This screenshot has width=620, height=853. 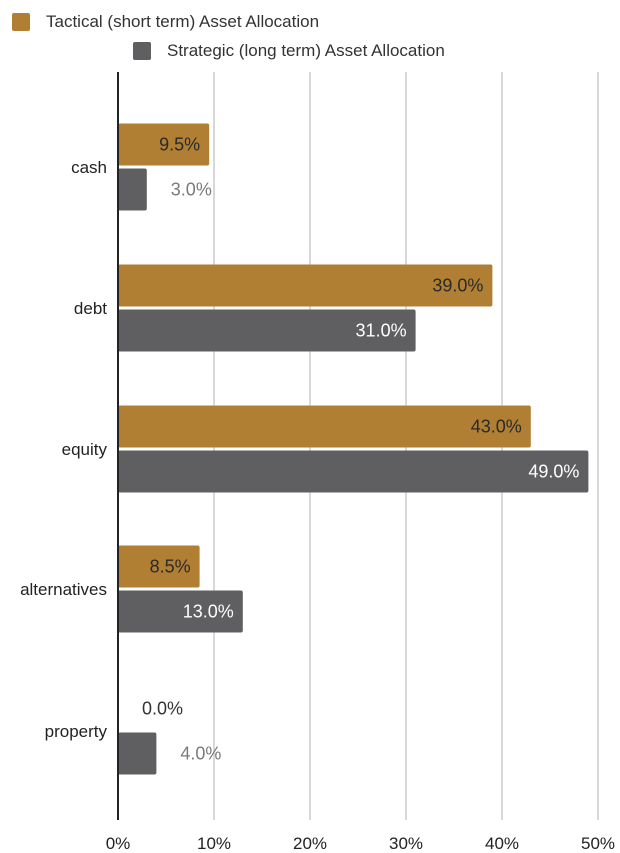 I want to click on data-label-tactical-equity: 43.0%, so click(x=496, y=427).